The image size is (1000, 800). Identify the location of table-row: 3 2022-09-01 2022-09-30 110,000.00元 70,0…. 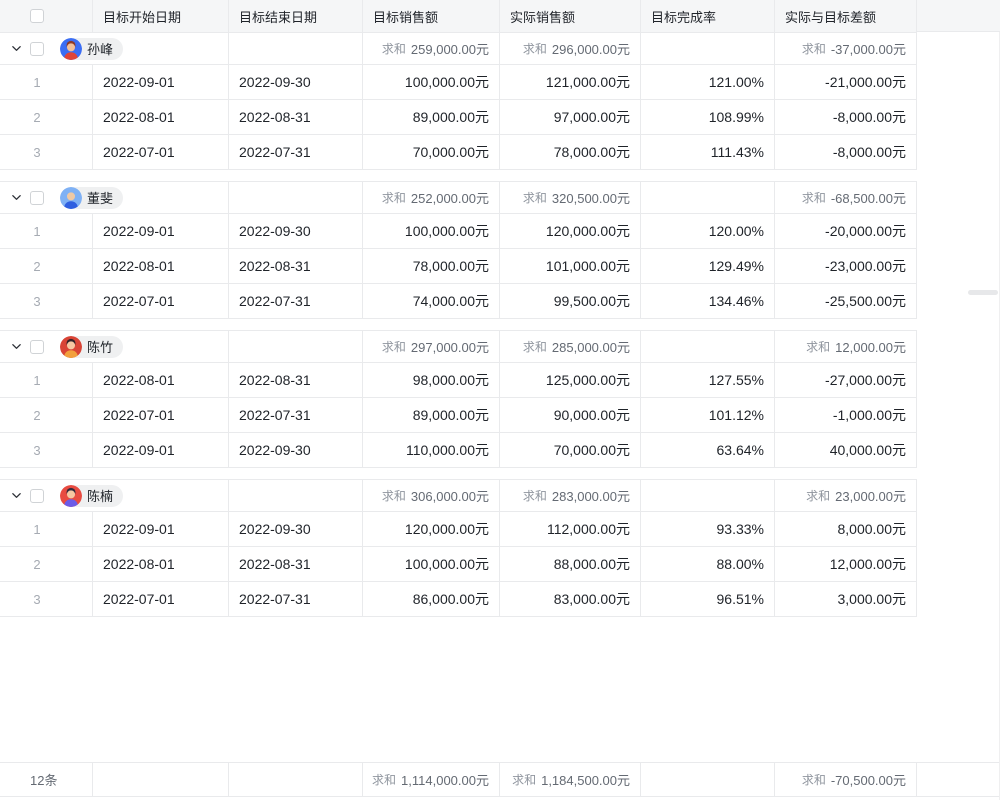
(500, 450).